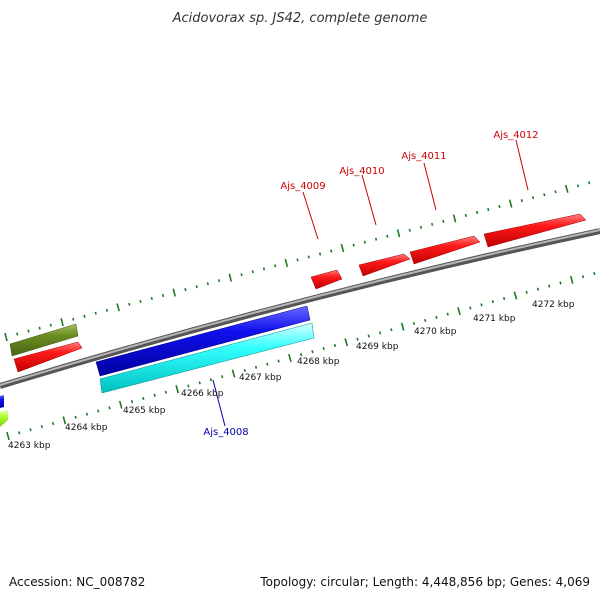  What do you see at coordinates (377, 347) in the screenshot?
I see `tick-label-4269: 4269 kbp` at bounding box center [377, 347].